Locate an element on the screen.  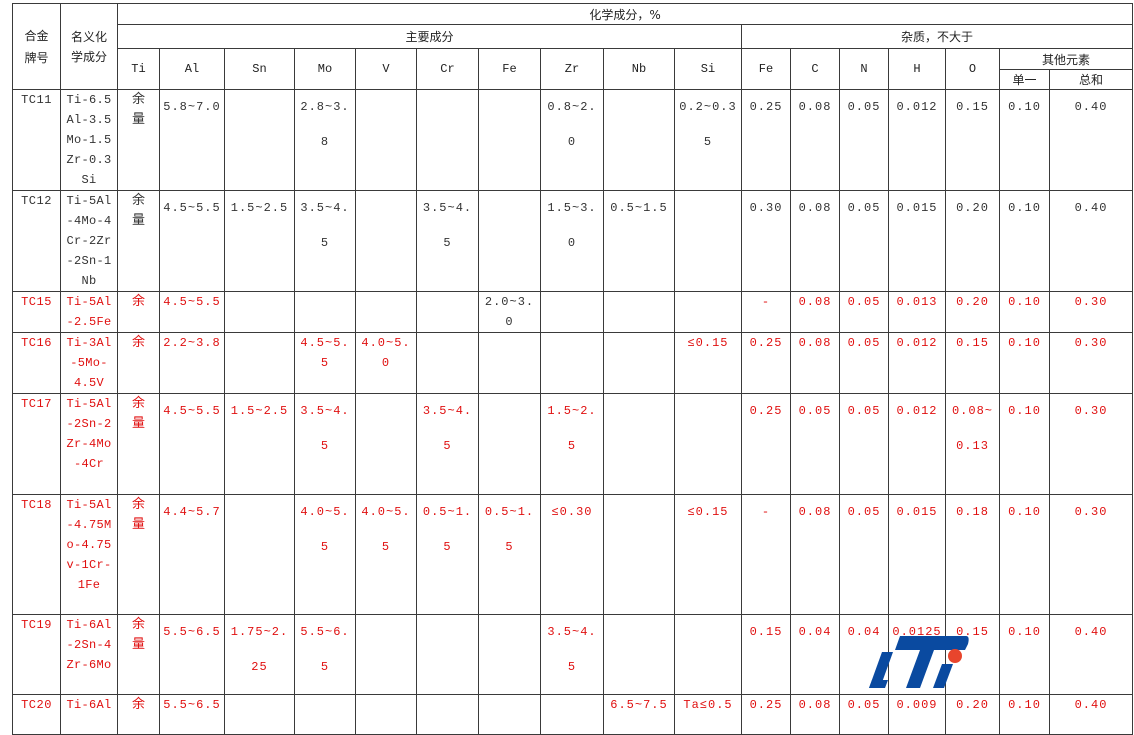
header-impurity-n: N is located at coordinates (864, 69).